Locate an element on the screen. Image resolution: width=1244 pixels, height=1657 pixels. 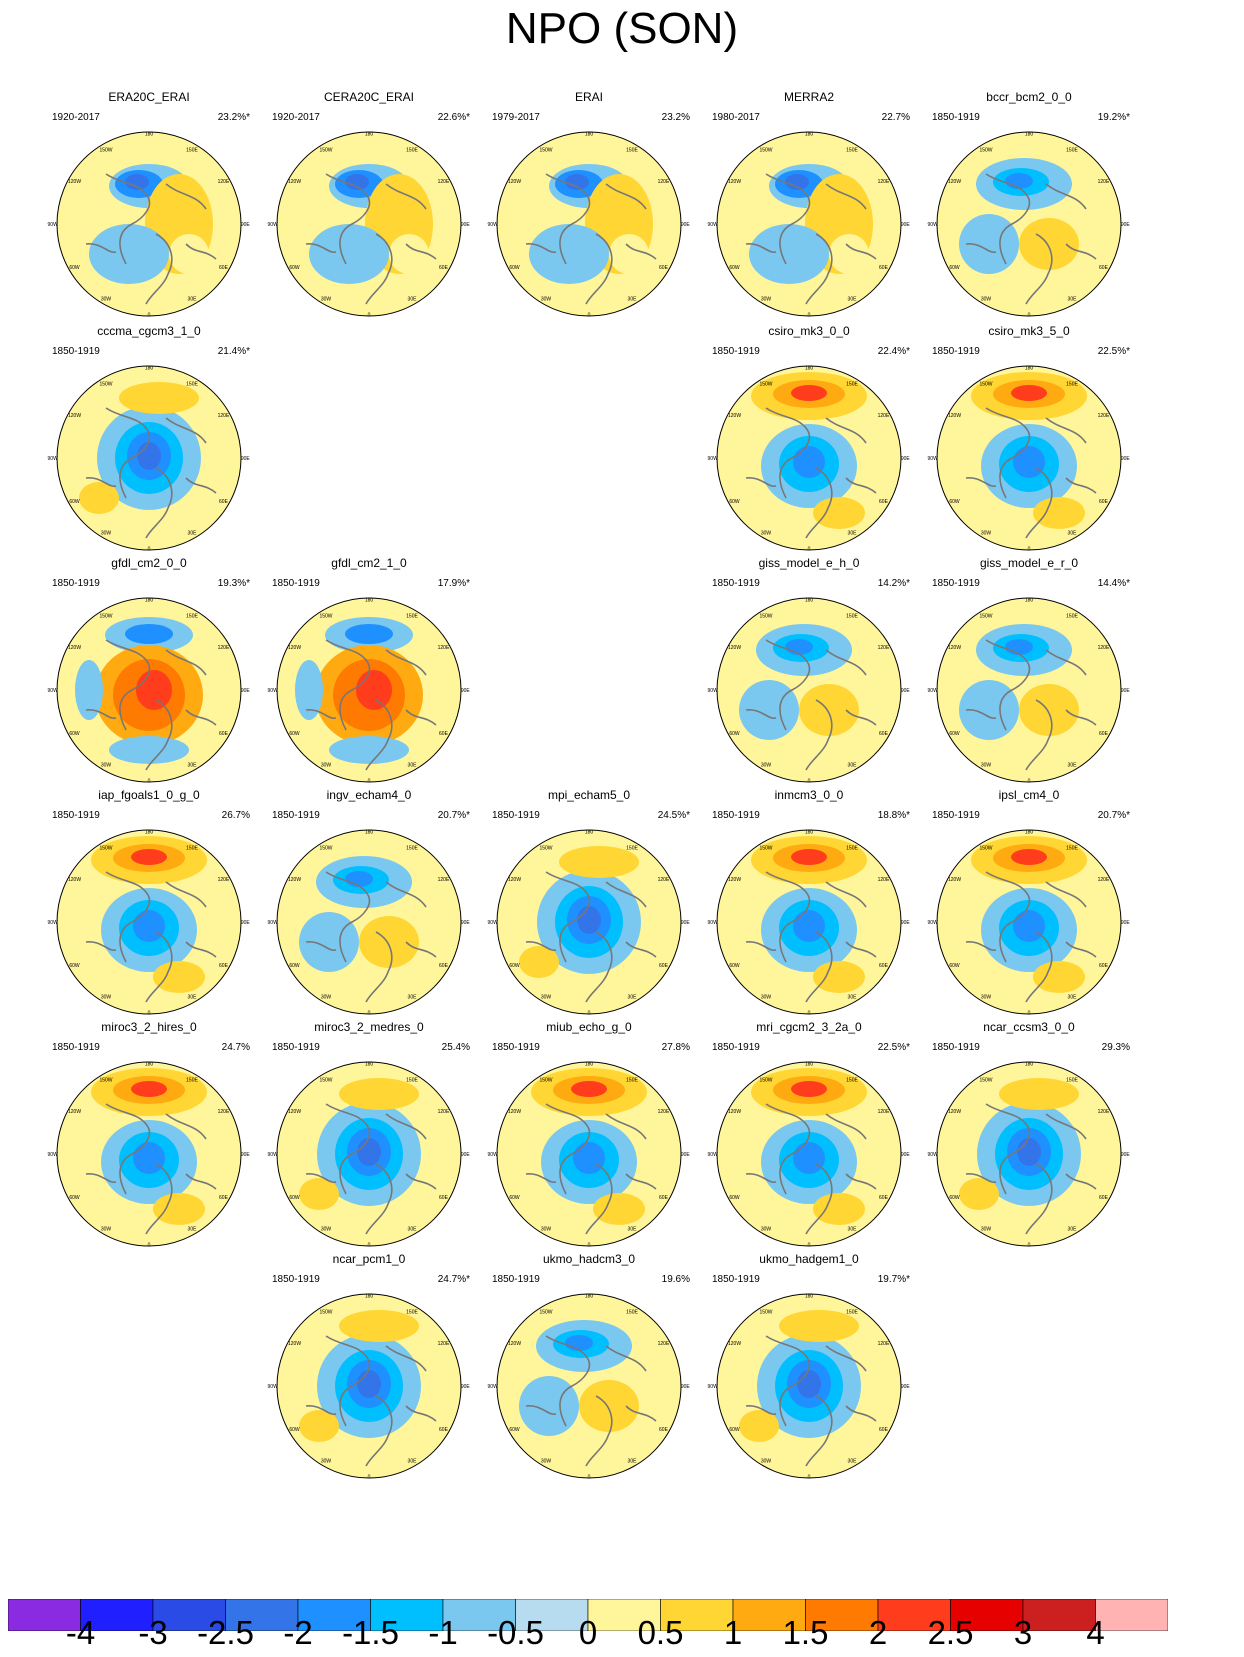
panel-title: mri_cgcm2_3_2a_0 is located at coordinates (809, 1027).